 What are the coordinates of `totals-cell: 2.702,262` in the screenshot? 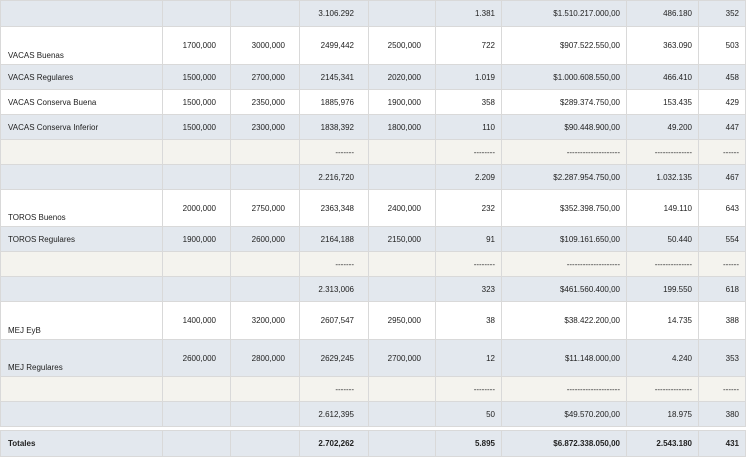 It's located at (334, 443).